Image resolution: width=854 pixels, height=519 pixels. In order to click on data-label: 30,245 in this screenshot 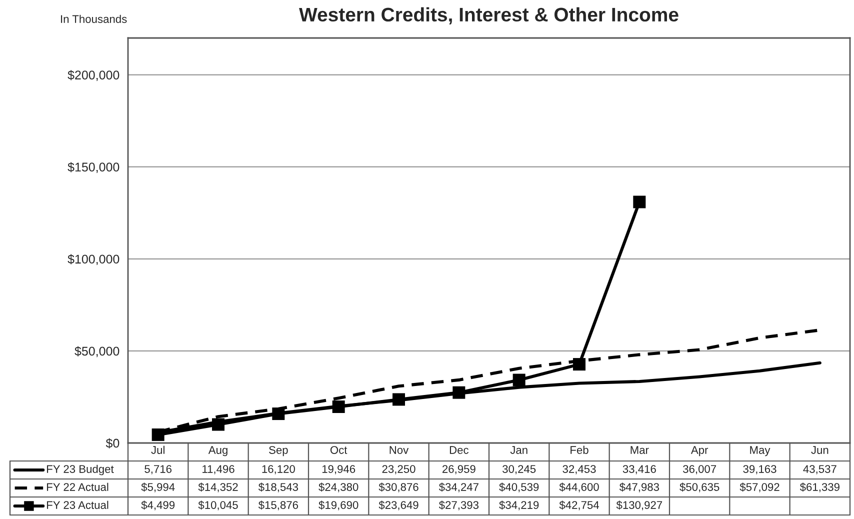, I will do `click(519, 469)`.